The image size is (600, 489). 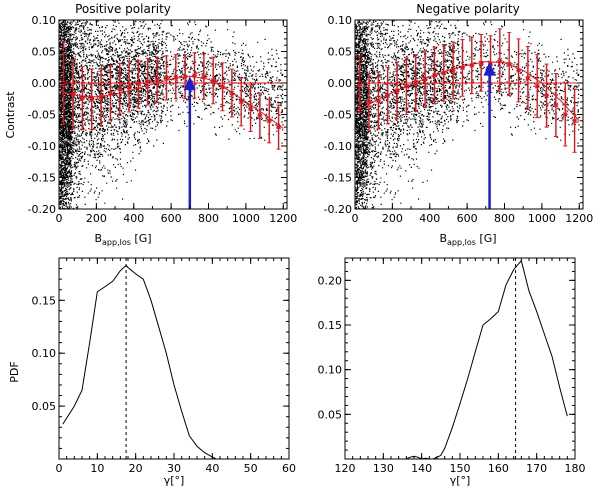 I want to click on panel-title: Positive polarity, so click(x=123, y=9).